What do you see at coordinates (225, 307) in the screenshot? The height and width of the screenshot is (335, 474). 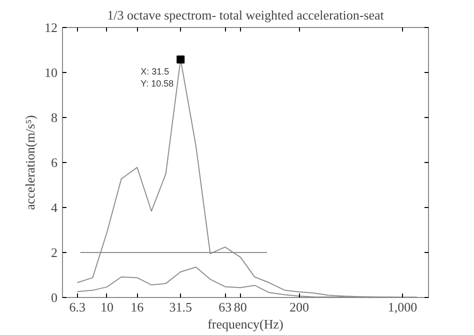 I see `x-tick-label: 63` at bounding box center [225, 307].